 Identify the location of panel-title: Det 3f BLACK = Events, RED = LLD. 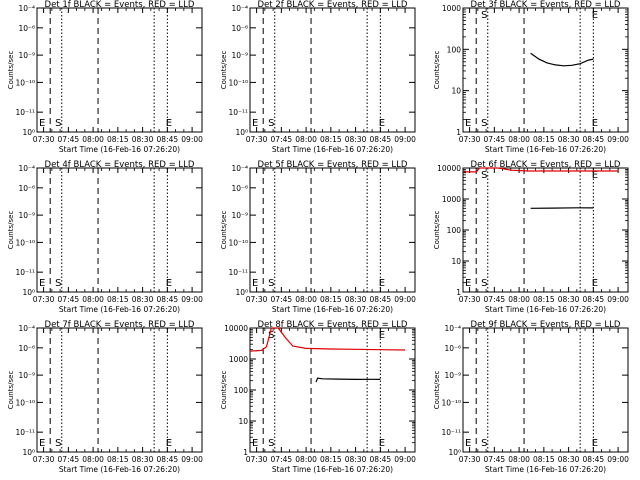
(546, 5).